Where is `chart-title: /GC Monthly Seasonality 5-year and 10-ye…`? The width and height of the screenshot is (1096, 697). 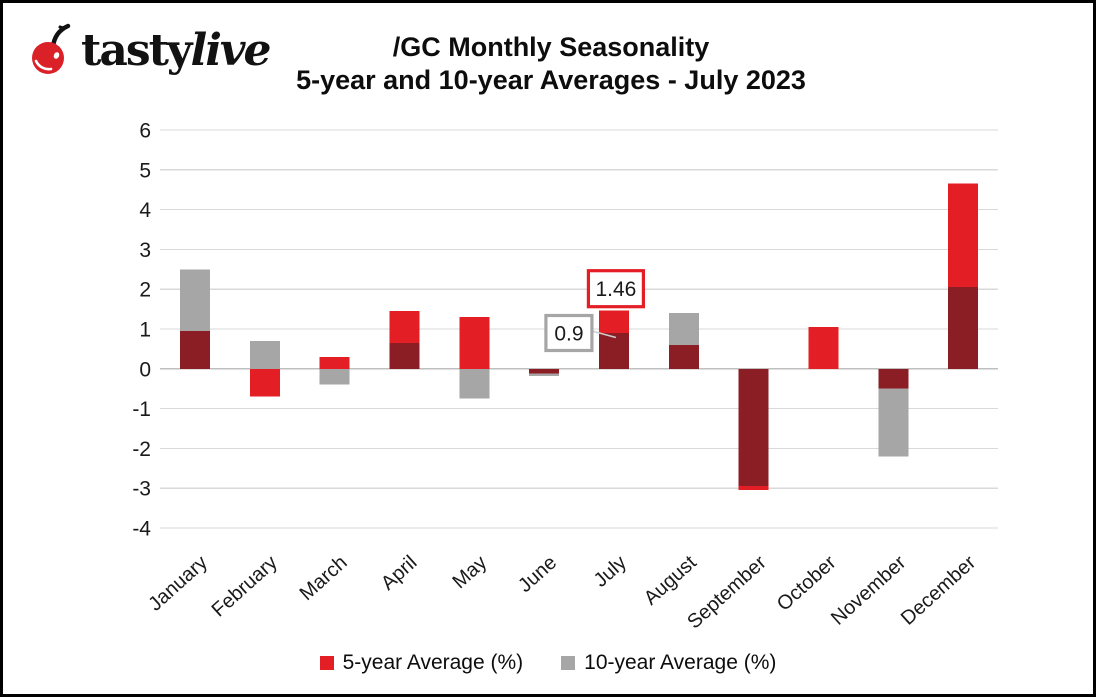
chart-title: /GC Monthly Seasonality 5-year and 10-ye… is located at coordinates (551, 64).